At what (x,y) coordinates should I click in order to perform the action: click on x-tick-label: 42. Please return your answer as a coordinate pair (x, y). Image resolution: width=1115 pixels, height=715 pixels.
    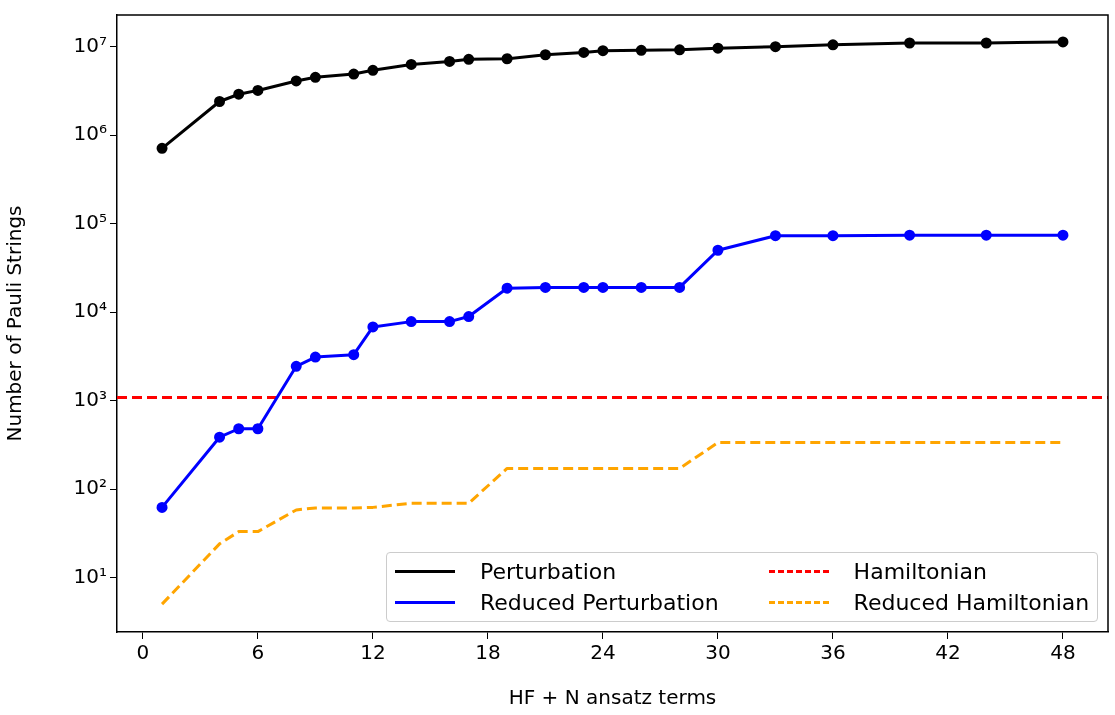
    Looking at the image, I should click on (948, 652).